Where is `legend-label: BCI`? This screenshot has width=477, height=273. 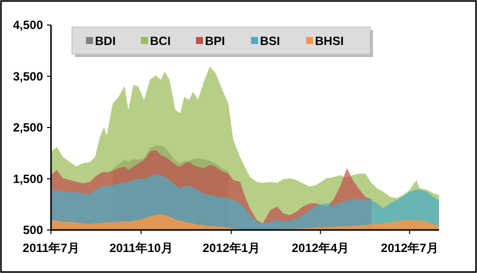
legend-label: BCI is located at coordinates (160, 41).